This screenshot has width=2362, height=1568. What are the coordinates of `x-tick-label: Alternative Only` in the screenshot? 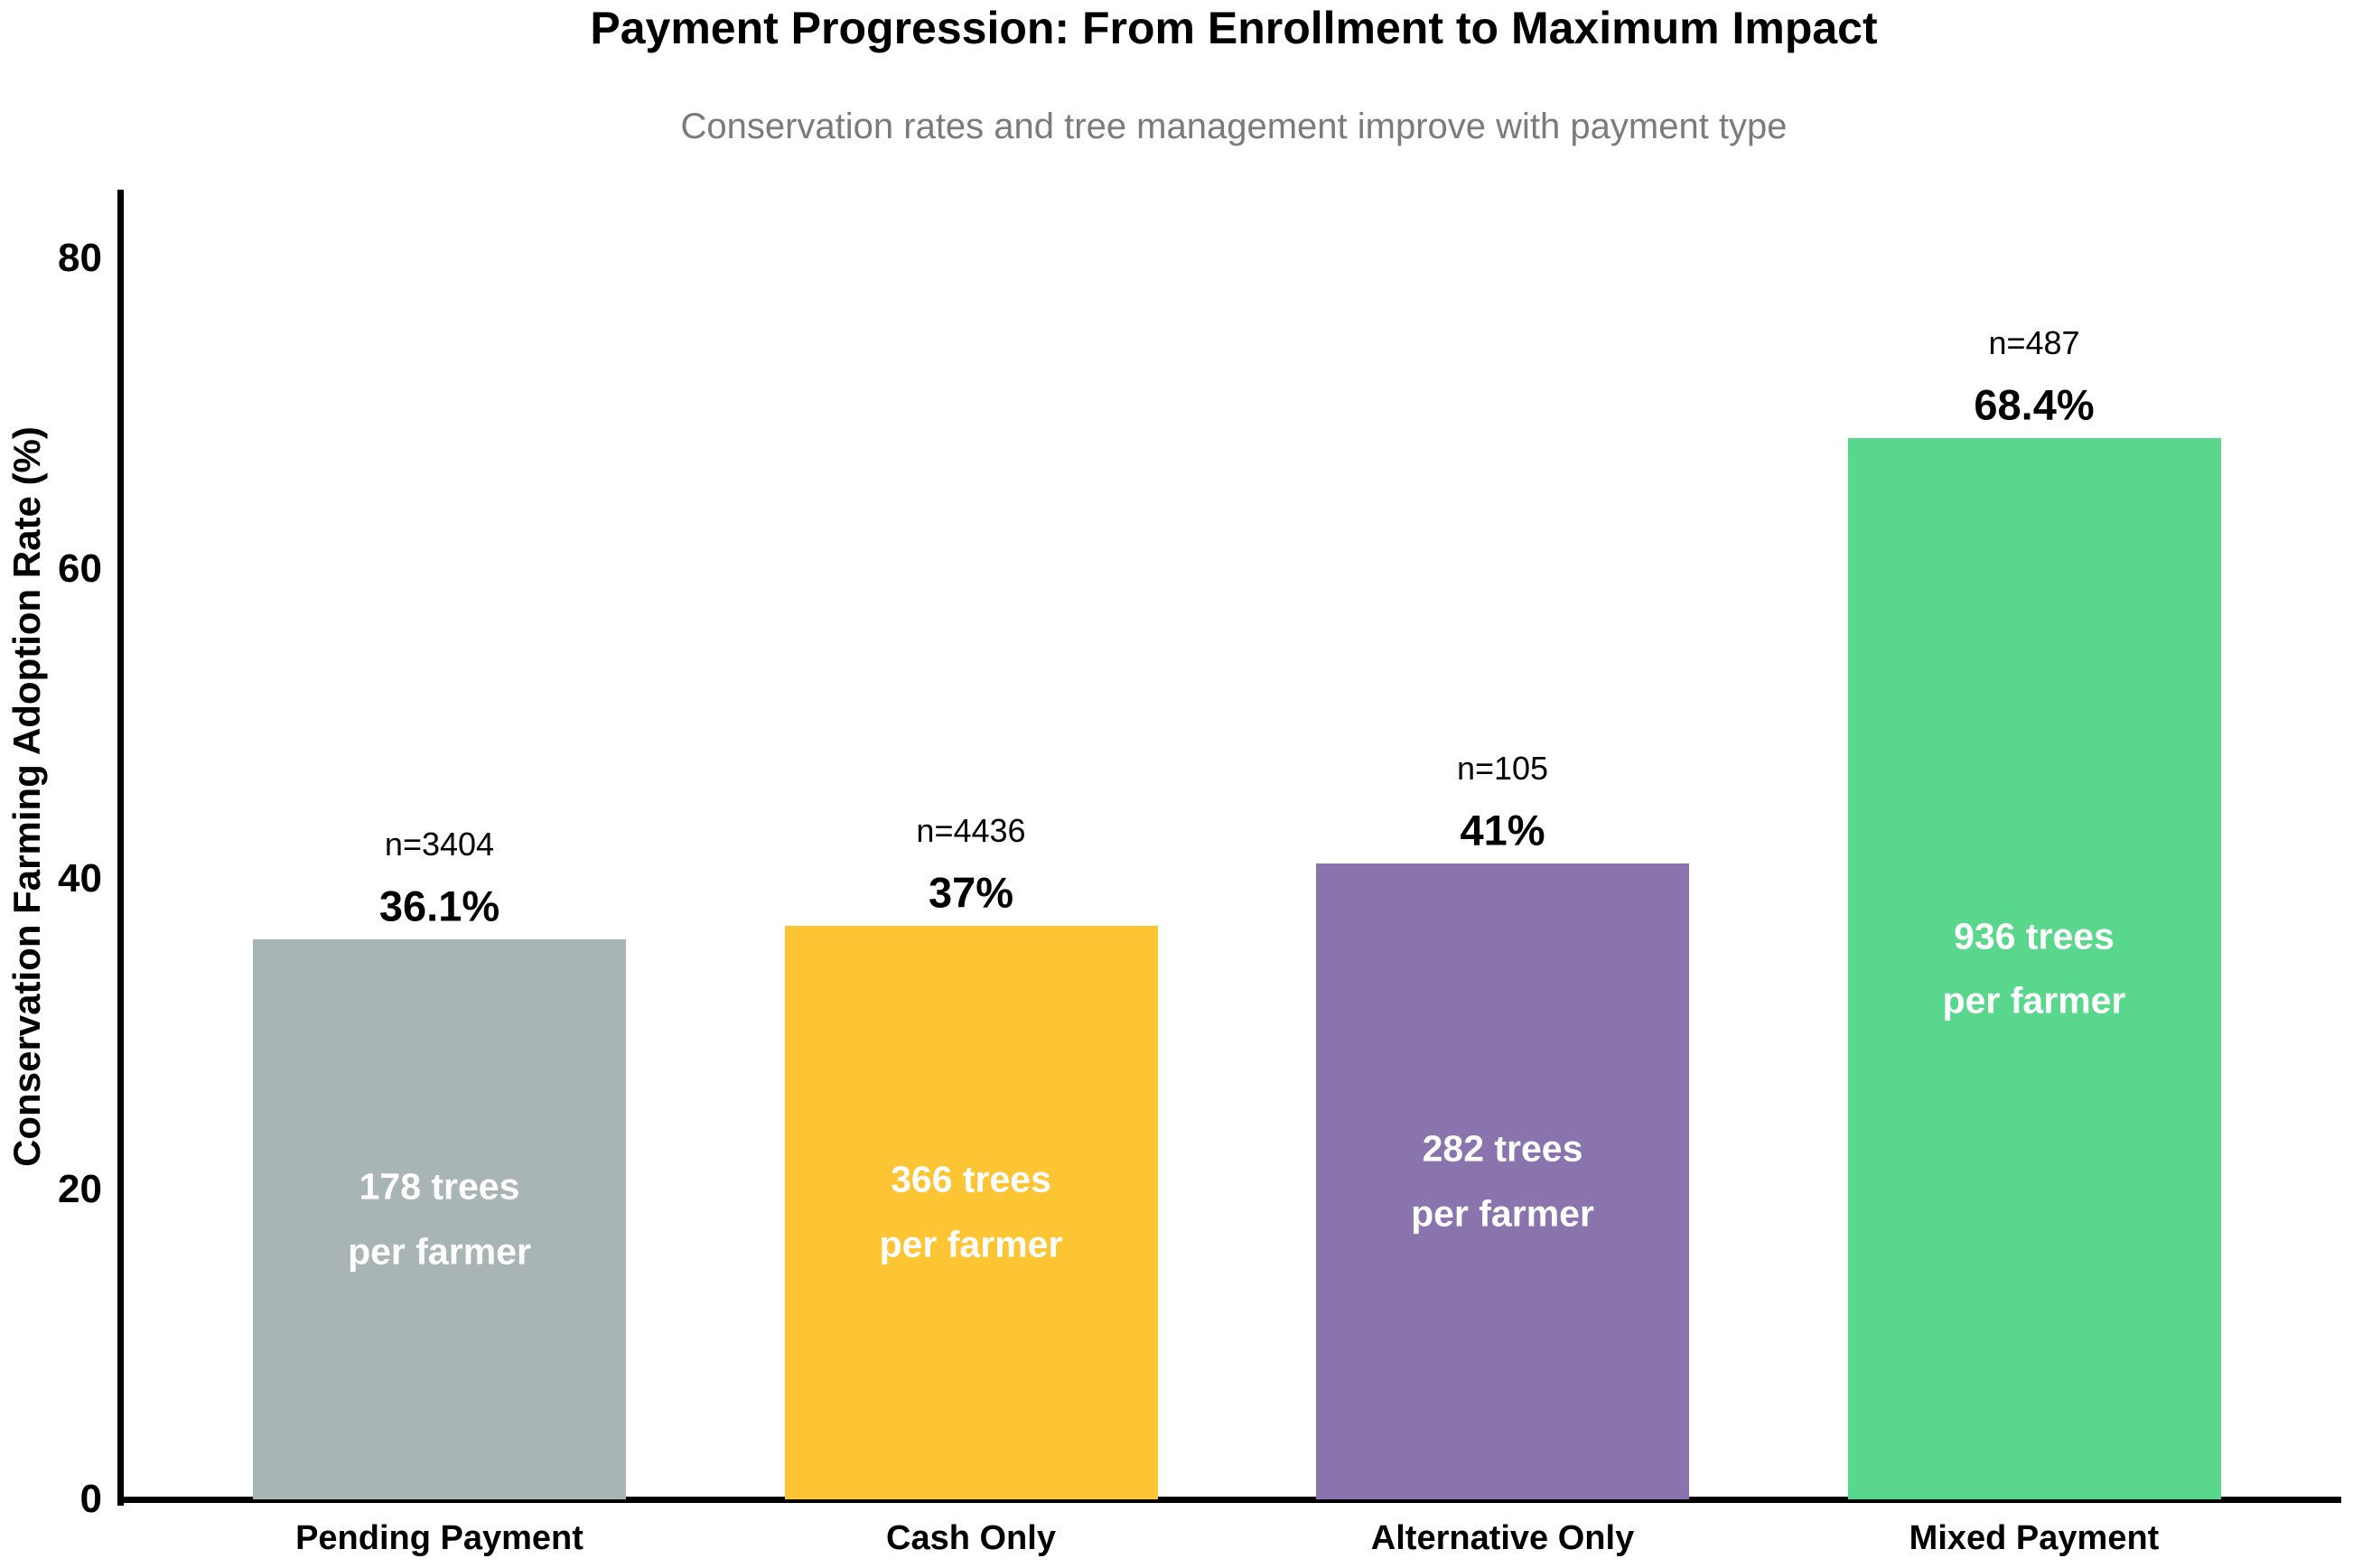 It's located at (1502, 1538).